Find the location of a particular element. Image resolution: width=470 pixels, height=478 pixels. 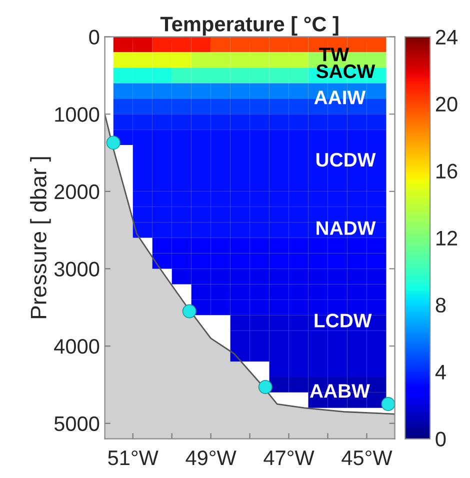

color-bar-label: 20 is located at coordinates (447, 104).